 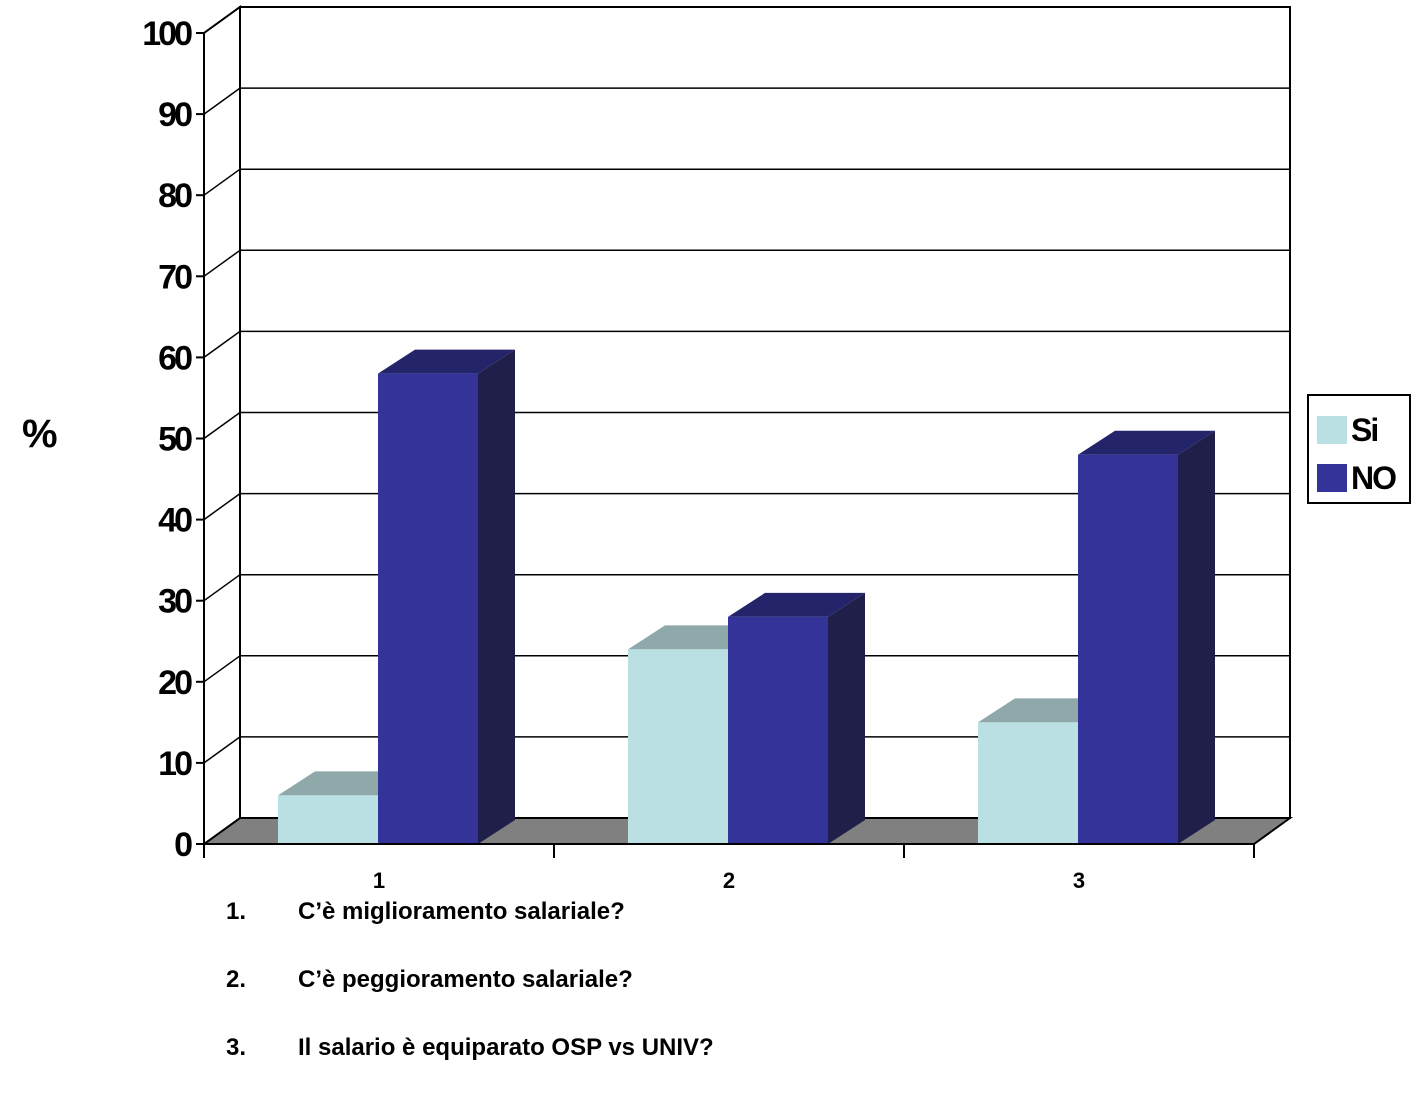 I want to click on y-tick-label: 90, so click(x=175, y=115).